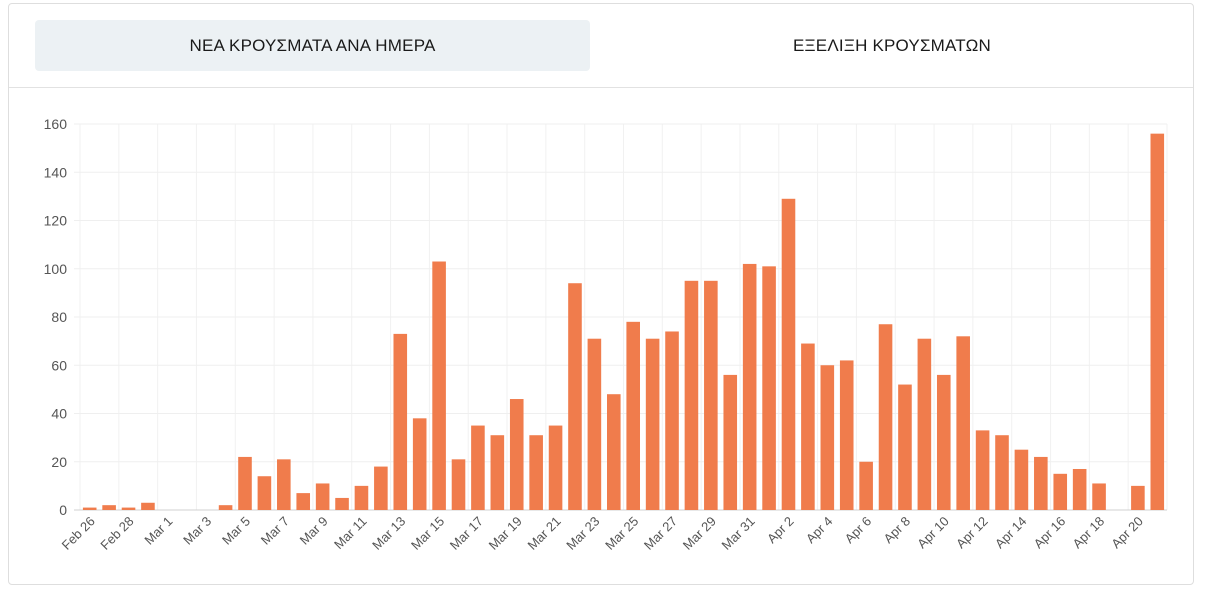  What do you see at coordinates (56, 269) in the screenshot?
I see `y-tick-label: 100` at bounding box center [56, 269].